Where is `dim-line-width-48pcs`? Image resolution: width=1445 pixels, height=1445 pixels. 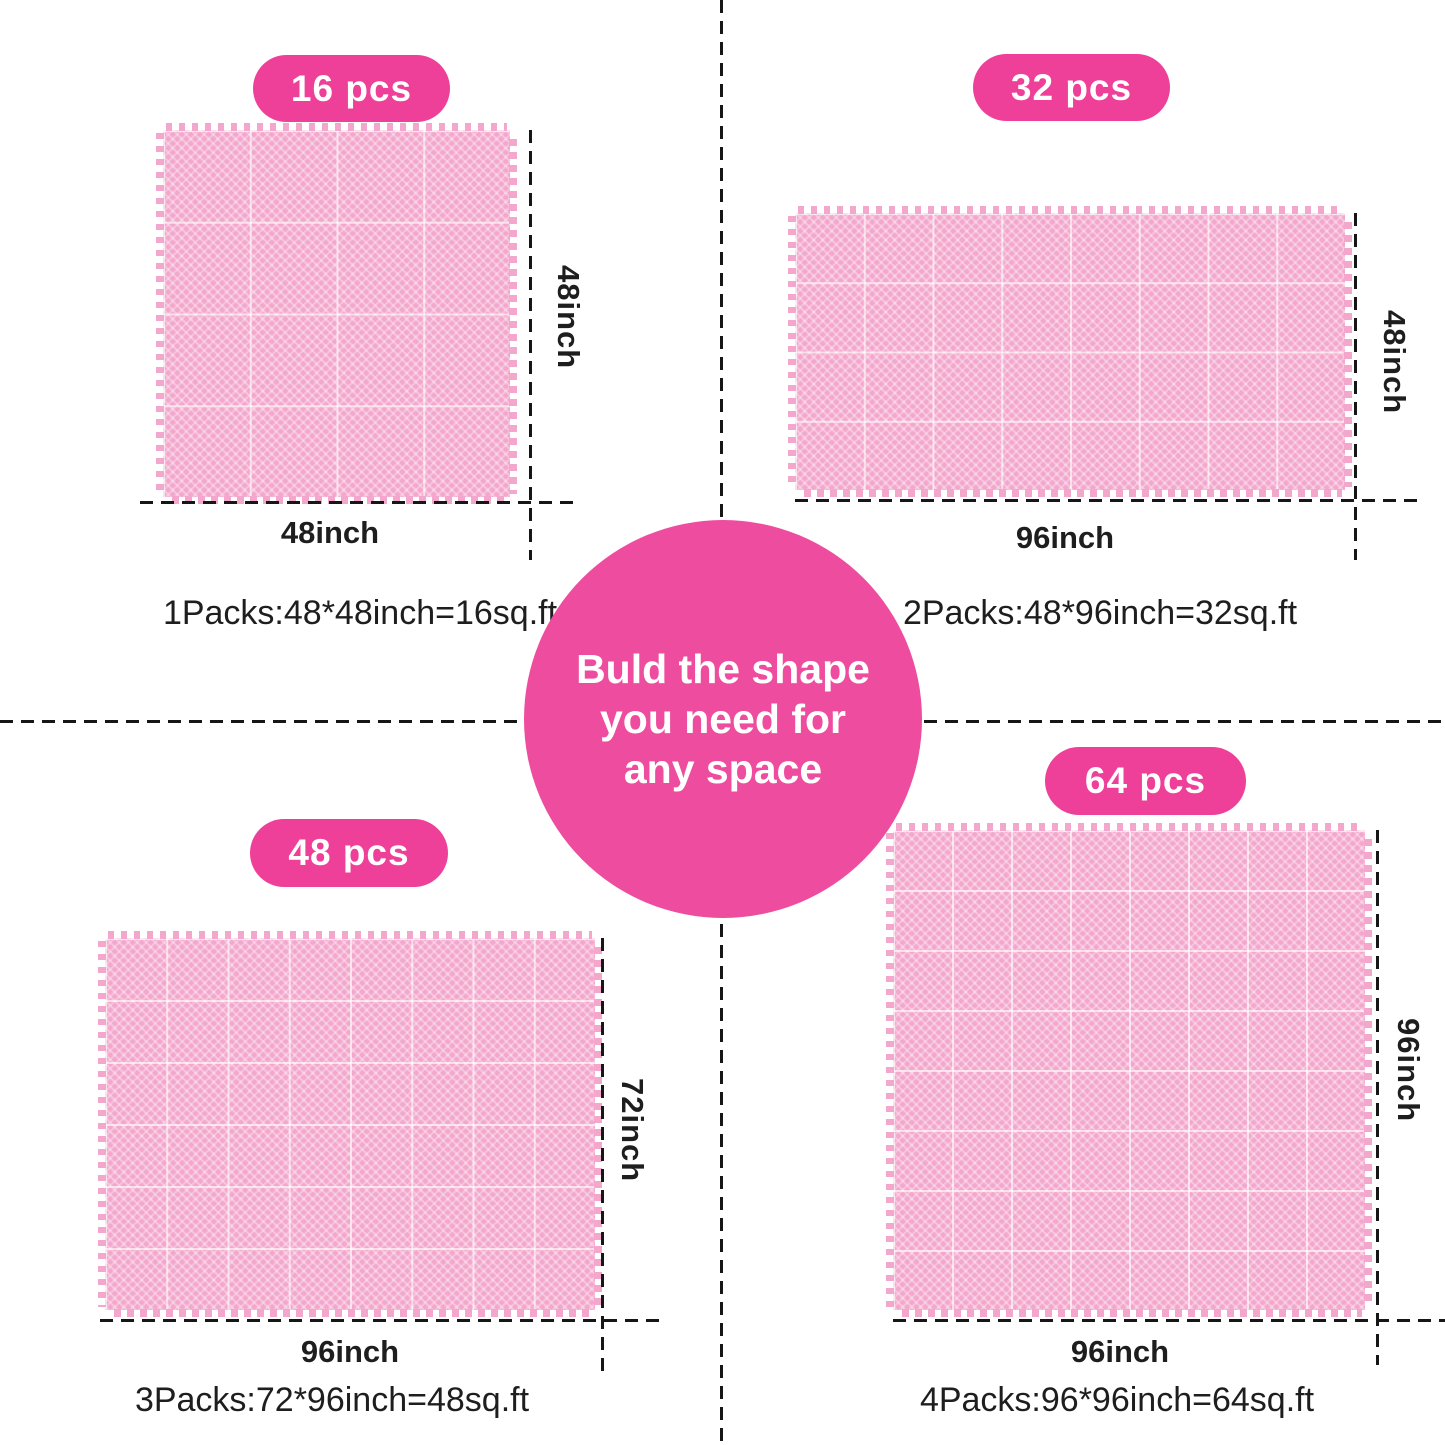 dim-line-width-48pcs is located at coordinates (380, 1320).